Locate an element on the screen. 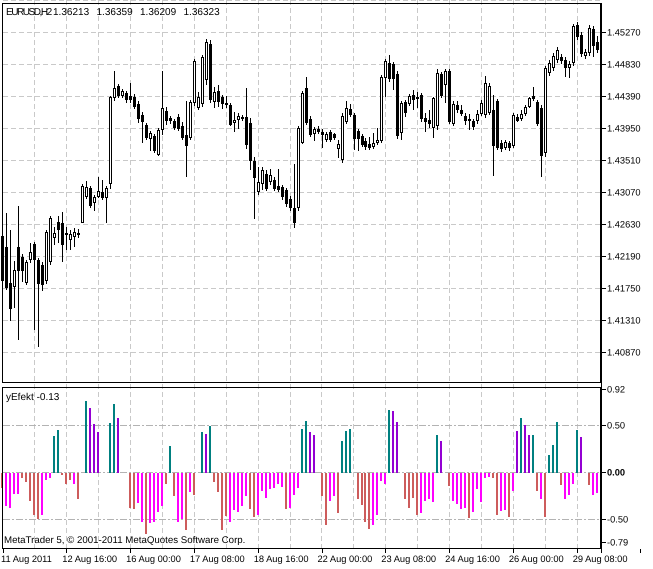 The height and width of the screenshot is (569, 653). svg-text: 12 Aug 16:00 is located at coordinates (89, 559).